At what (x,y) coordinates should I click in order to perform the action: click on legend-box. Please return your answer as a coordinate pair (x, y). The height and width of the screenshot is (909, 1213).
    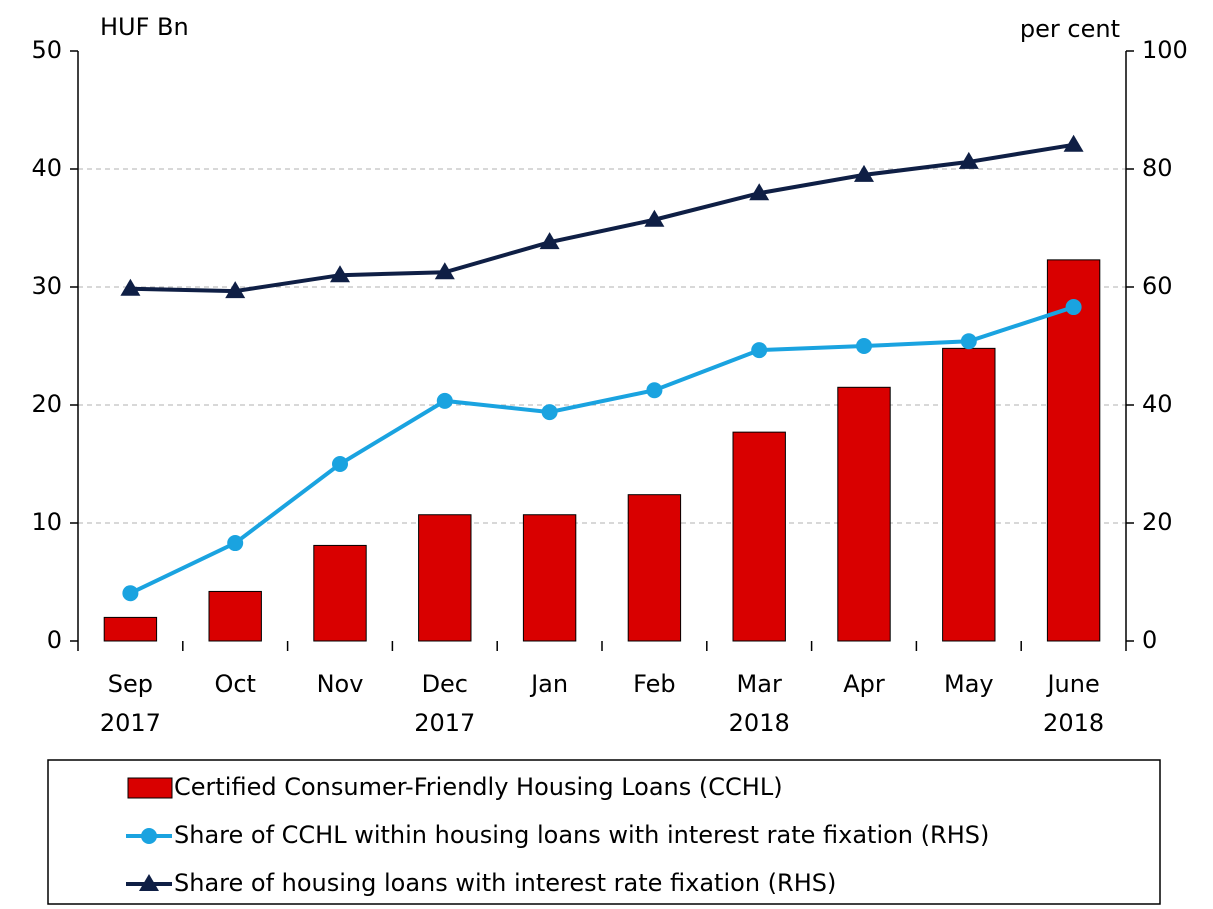
    Looking at the image, I should click on (604, 832).